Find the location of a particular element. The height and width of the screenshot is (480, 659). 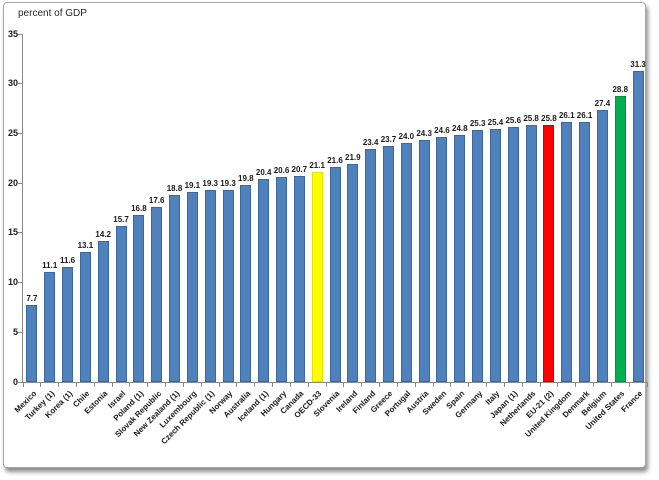

bar-value-spain: 24.8 is located at coordinates (460, 129).